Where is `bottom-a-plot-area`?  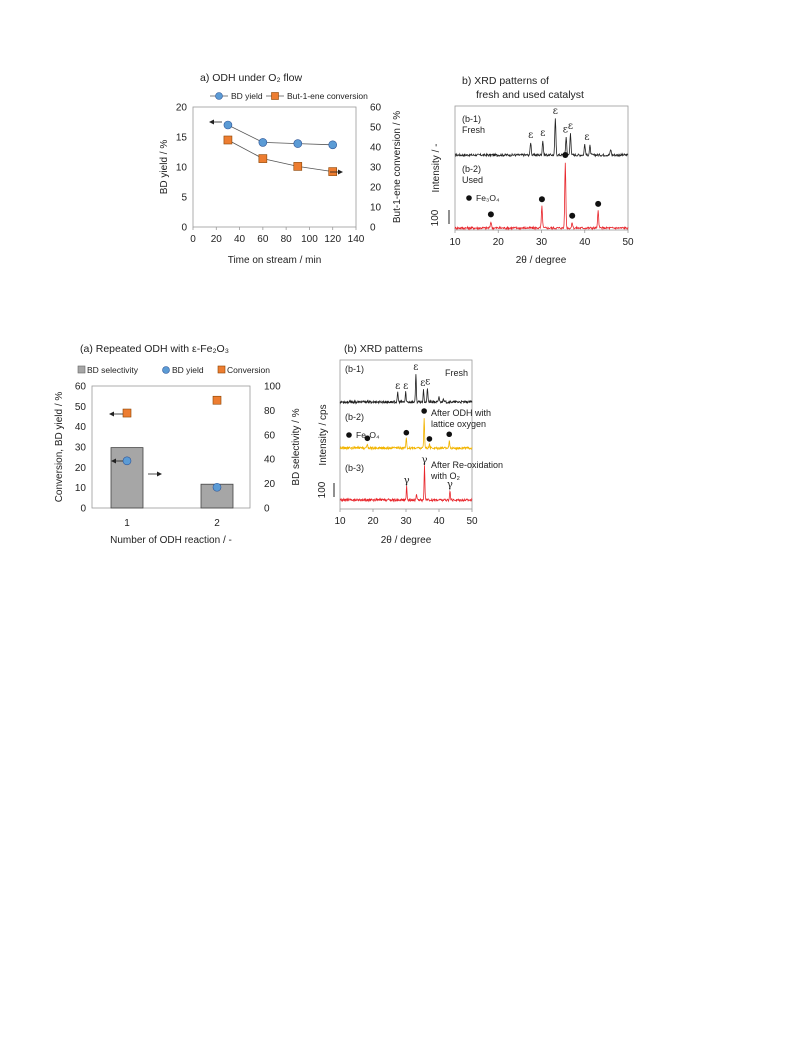 bottom-a-plot-area is located at coordinates (171, 447).